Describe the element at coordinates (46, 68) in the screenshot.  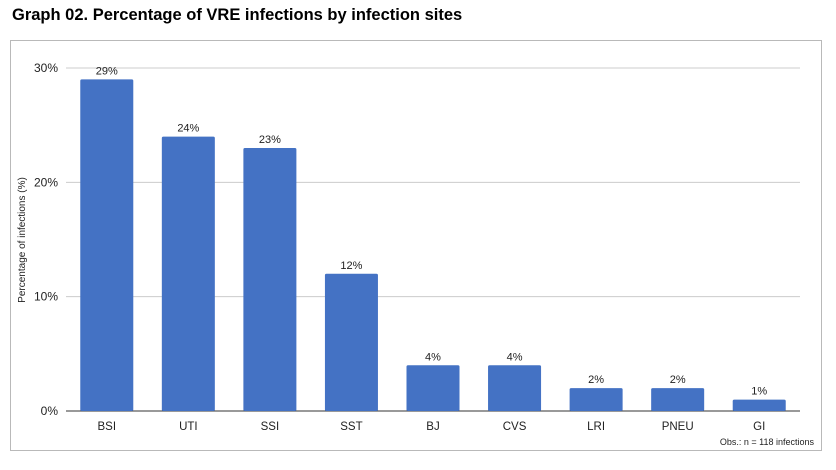
I see `y-tick-label: 30%` at that location.